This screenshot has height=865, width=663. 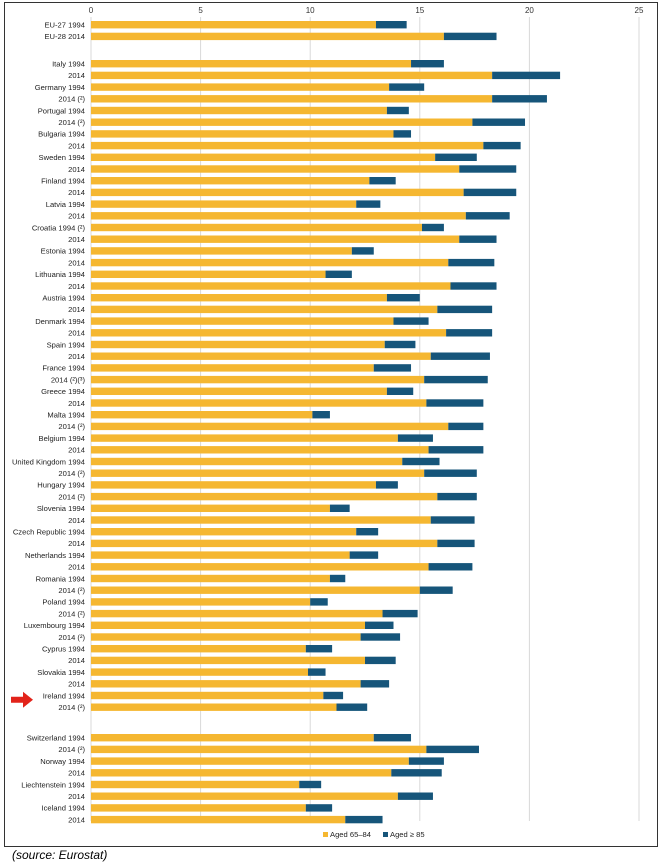 I want to click on row-label: Lithuania 1994, so click(x=60, y=274).